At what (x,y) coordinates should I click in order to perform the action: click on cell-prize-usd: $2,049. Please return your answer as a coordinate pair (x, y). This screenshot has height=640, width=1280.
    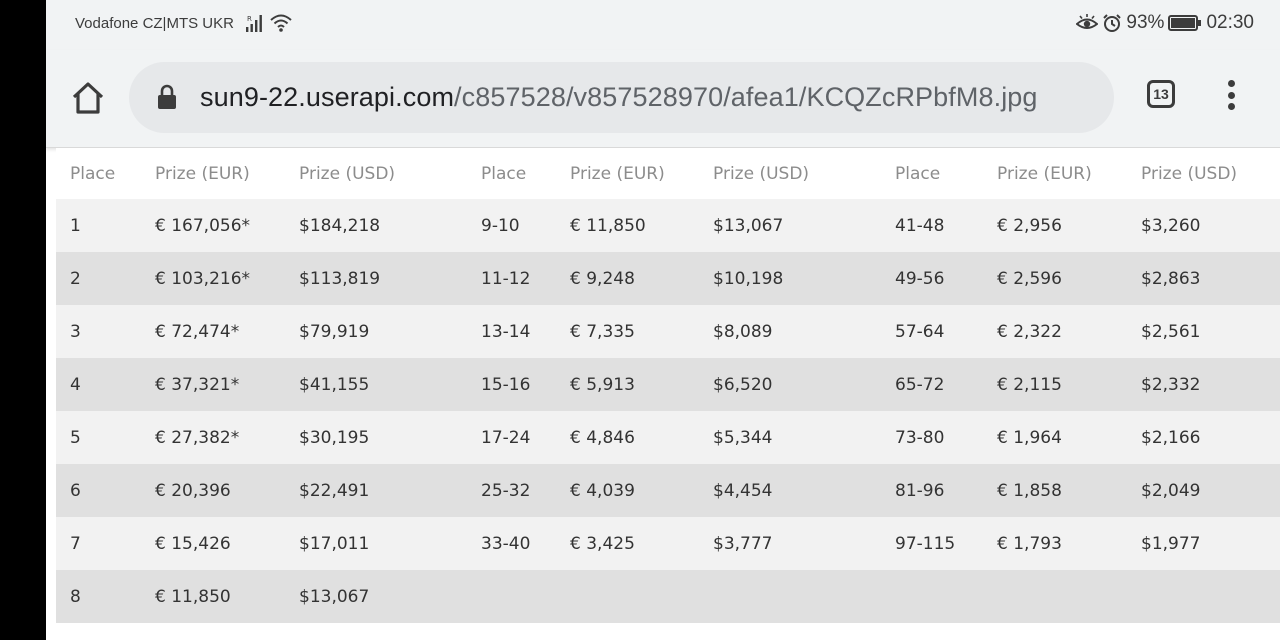
    Looking at the image, I should click on (1203, 490).